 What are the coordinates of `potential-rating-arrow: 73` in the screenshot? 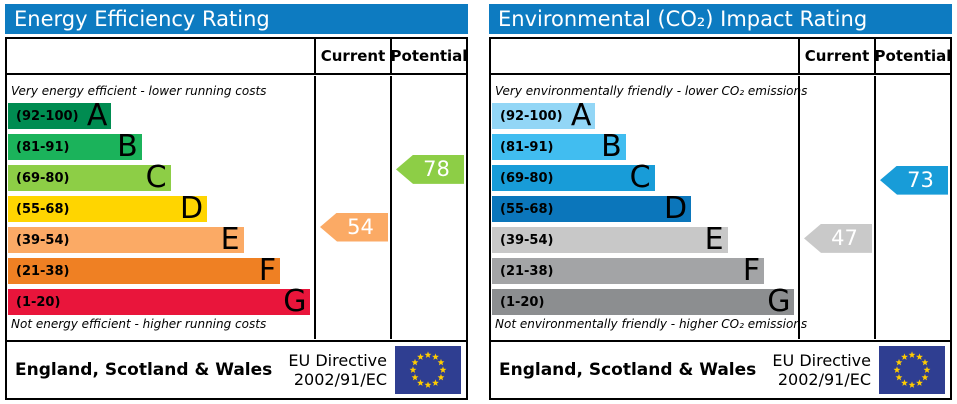 It's located at (914, 180).